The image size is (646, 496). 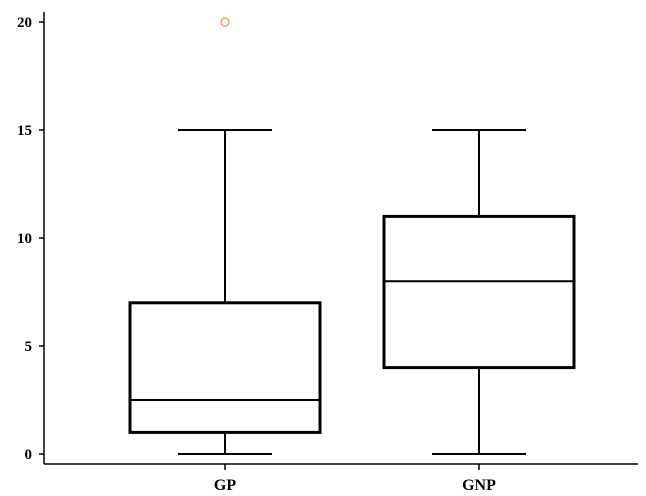 I want to click on y-tick-label: 10, so click(x=24, y=239).